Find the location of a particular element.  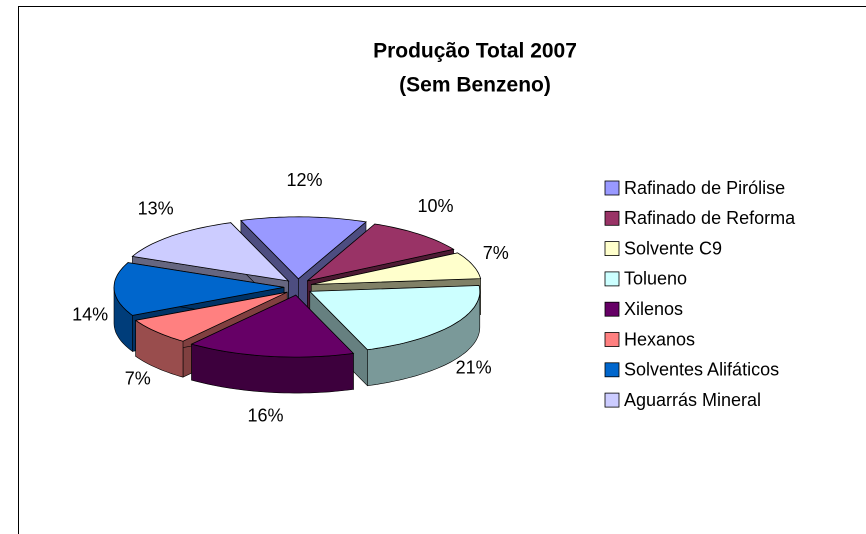

legend-label: Solventes Alifáticos is located at coordinates (701, 370).